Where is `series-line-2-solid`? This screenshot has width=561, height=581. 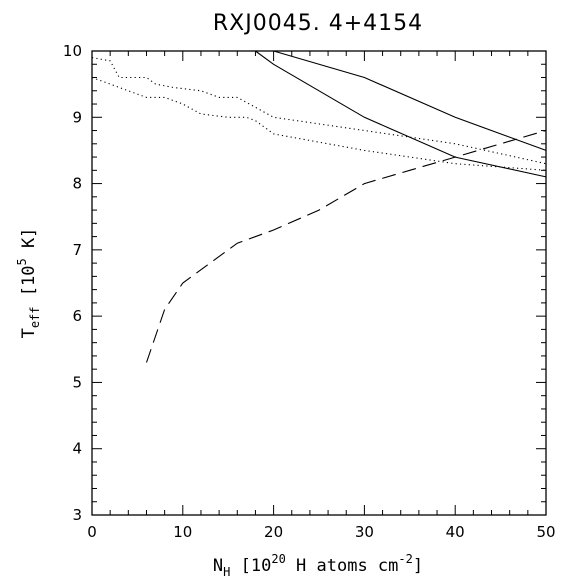
series-line-2-solid is located at coordinates (401, 114).